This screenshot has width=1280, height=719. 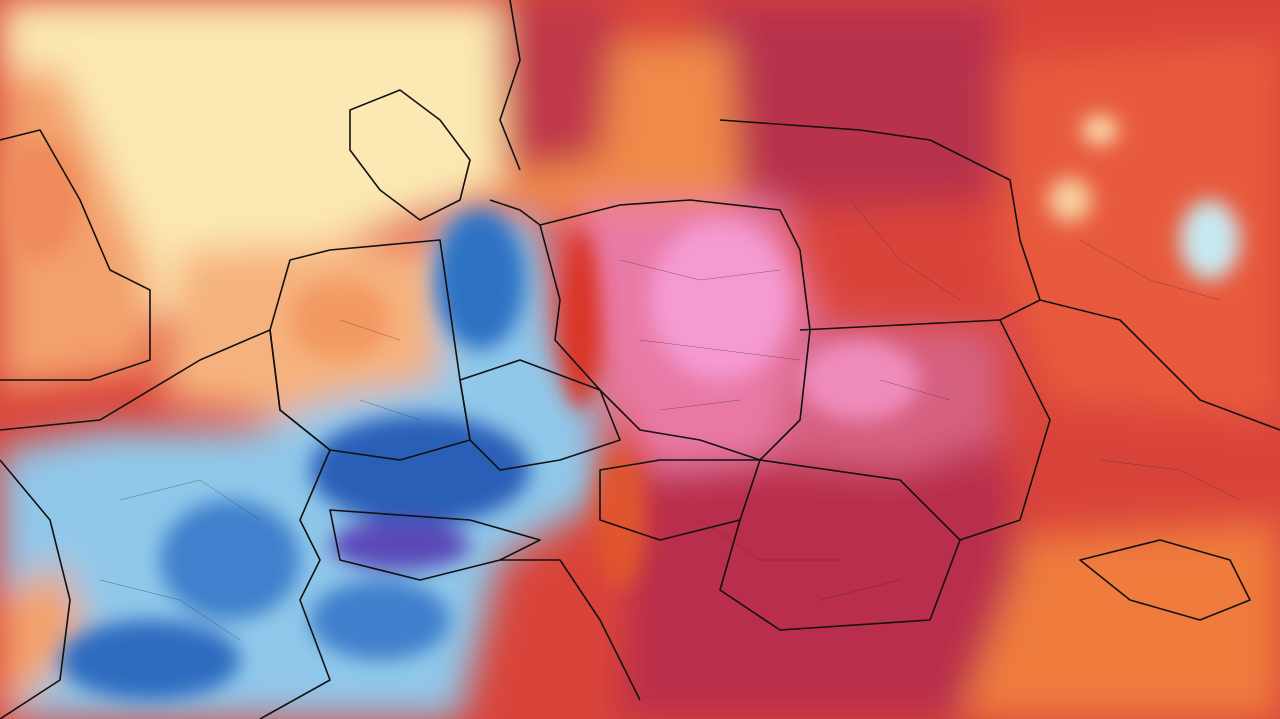 What do you see at coordinates (1140, 230) in the screenshot?
I see `east-warm-zone` at bounding box center [1140, 230].